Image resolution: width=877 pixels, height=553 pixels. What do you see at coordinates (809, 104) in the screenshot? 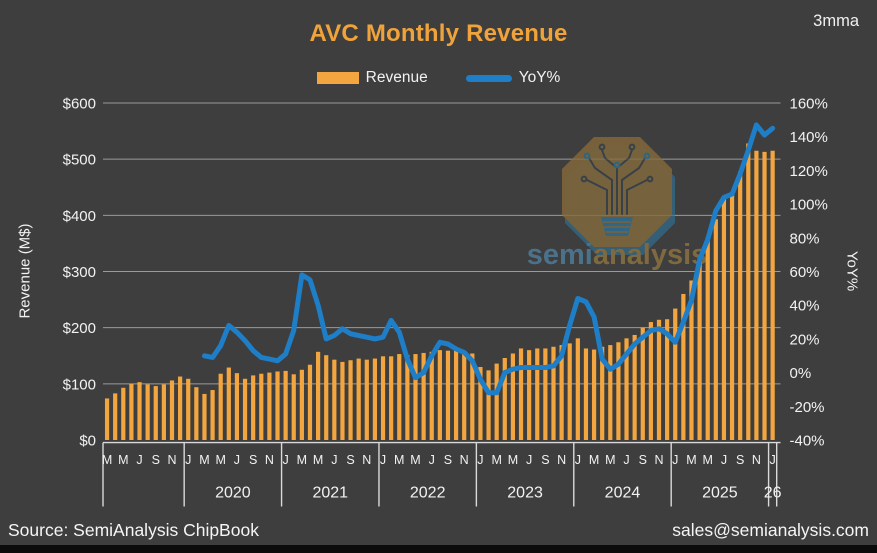
I see `right-axis-tick-label: 160%` at bounding box center [809, 104].